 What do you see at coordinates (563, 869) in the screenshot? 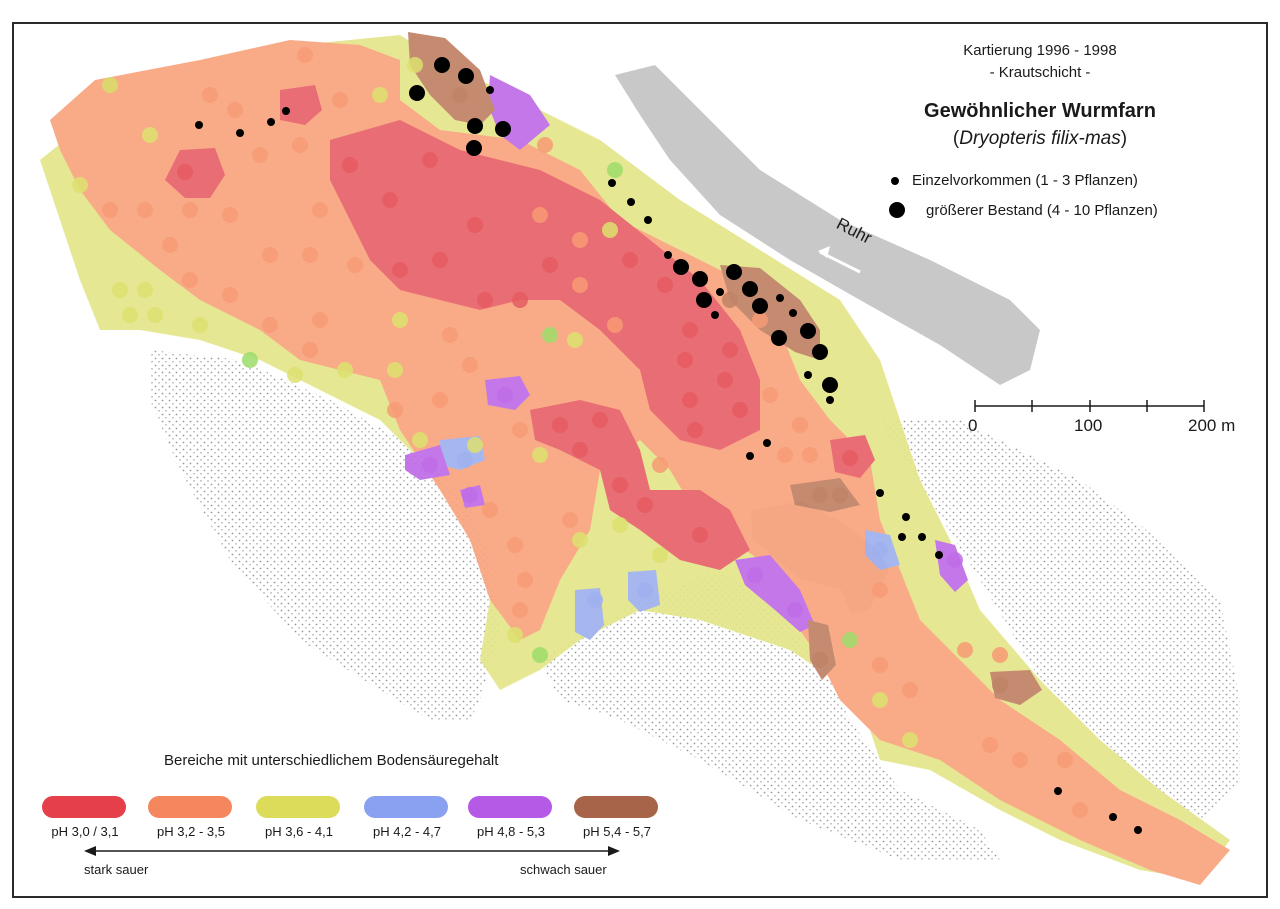
I see `axis-label-weakly-acidic: schwach sauer` at bounding box center [563, 869].